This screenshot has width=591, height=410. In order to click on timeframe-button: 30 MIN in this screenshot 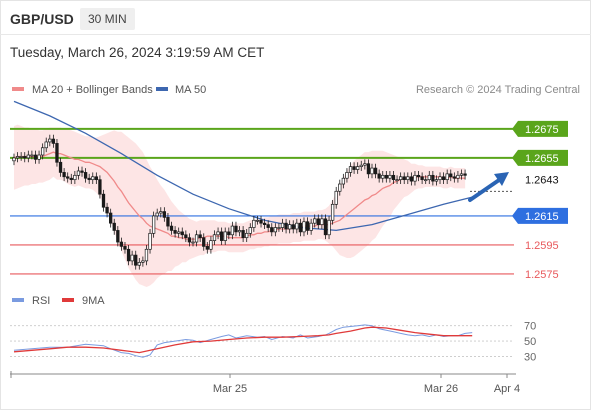, I will do `click(107, 19)`.